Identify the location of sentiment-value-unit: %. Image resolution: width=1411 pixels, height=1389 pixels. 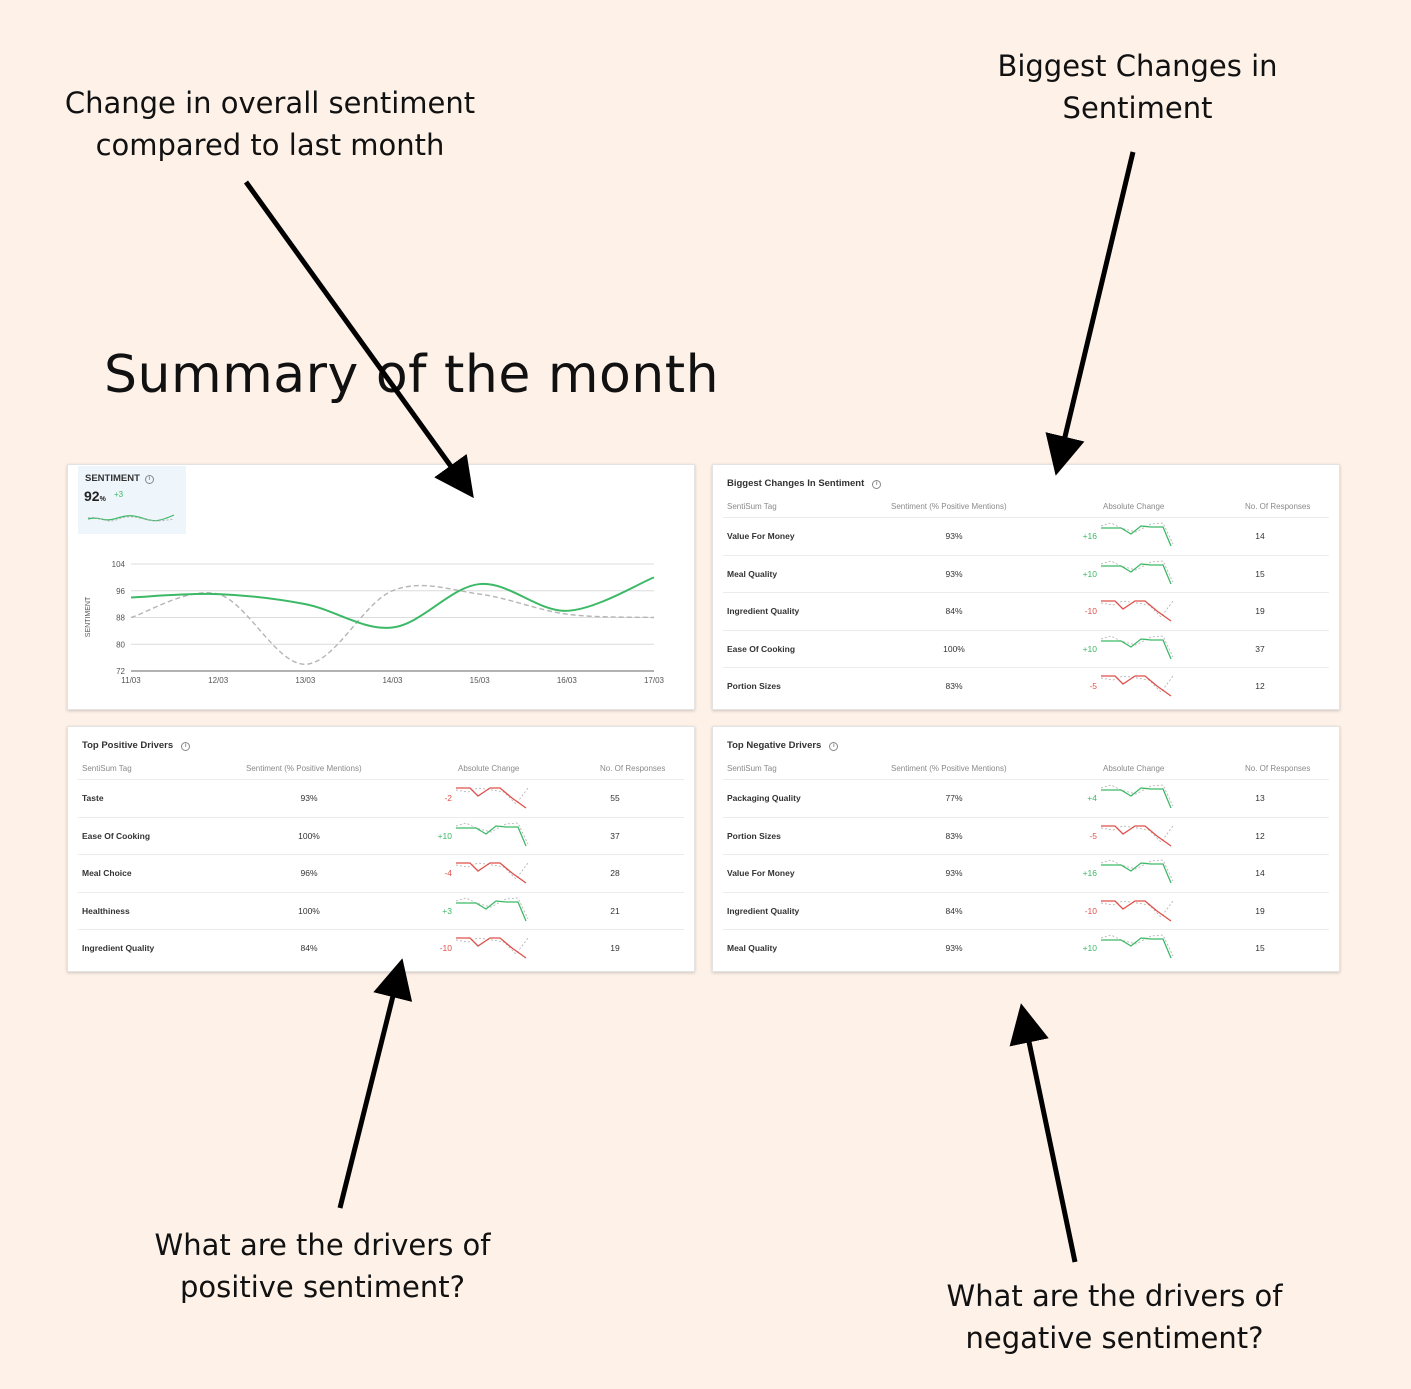
(102, 499).